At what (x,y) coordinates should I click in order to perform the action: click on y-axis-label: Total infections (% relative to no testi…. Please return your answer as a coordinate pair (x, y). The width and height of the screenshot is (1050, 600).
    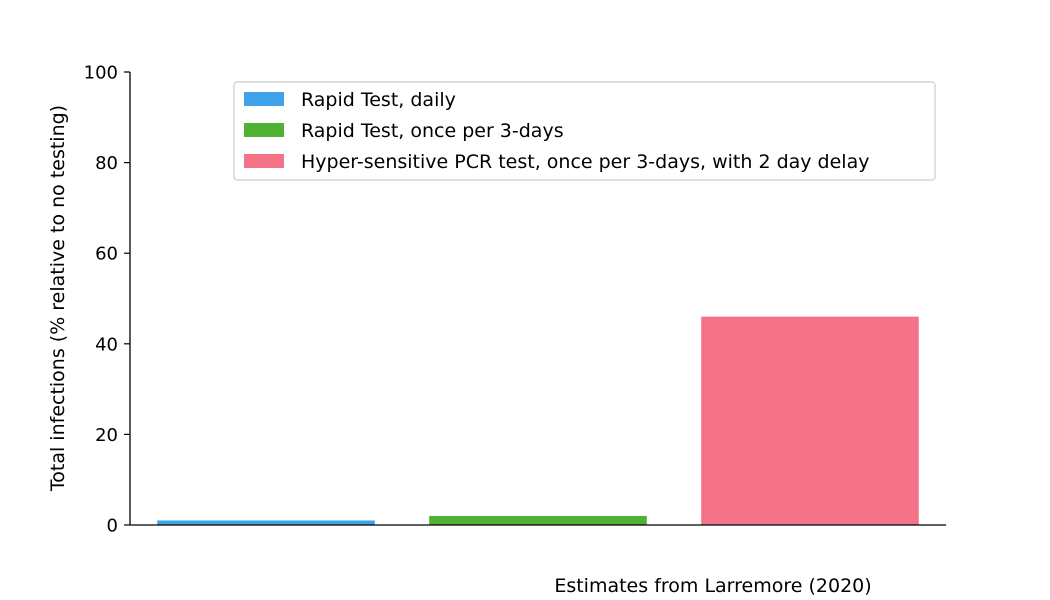
    Looking at the image, I should click on (58, 298).